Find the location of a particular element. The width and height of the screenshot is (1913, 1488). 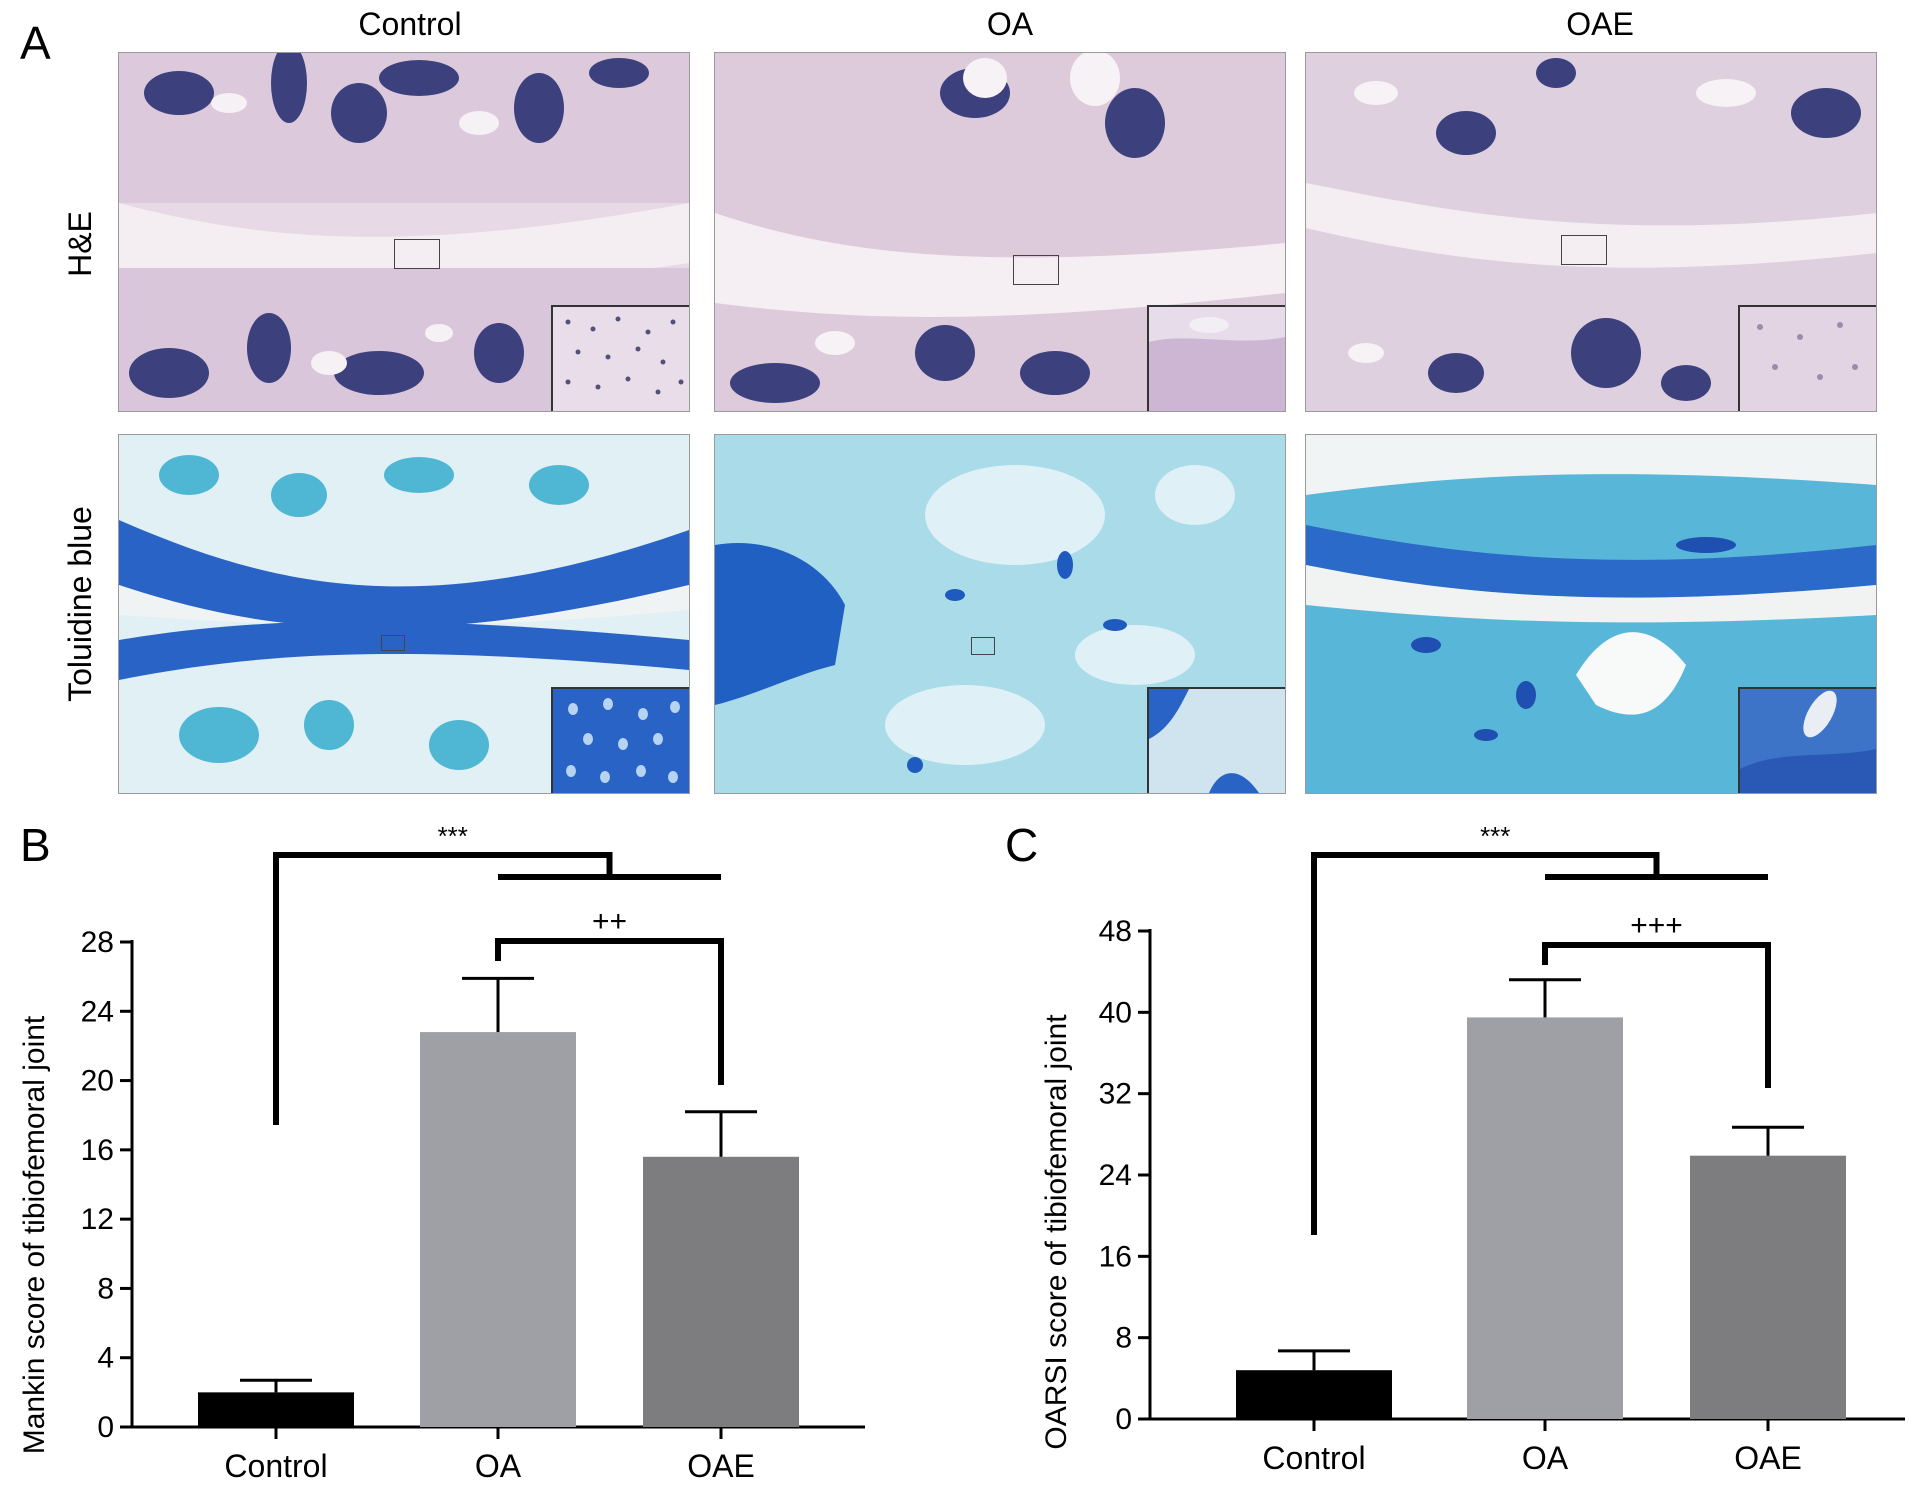

chart-b-ytick-label-7: 28 is located at coordinates (97, 942).